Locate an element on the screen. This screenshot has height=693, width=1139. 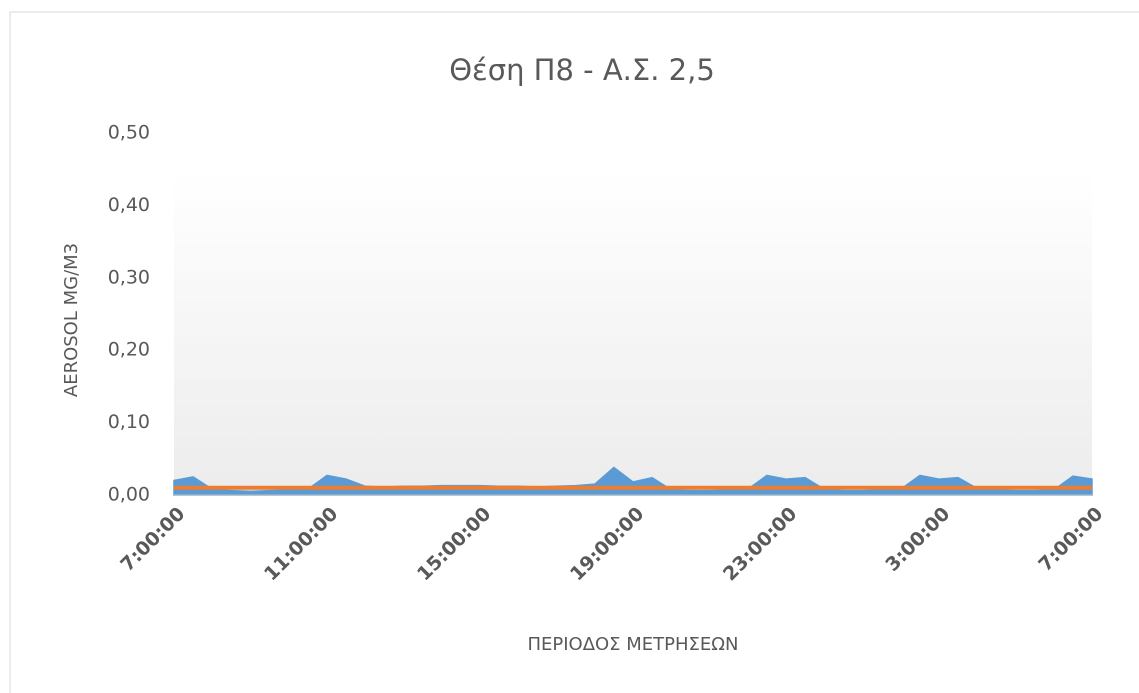
y-axis-label: AEROSOL MG/M3 is located at coordinates (71, 320).